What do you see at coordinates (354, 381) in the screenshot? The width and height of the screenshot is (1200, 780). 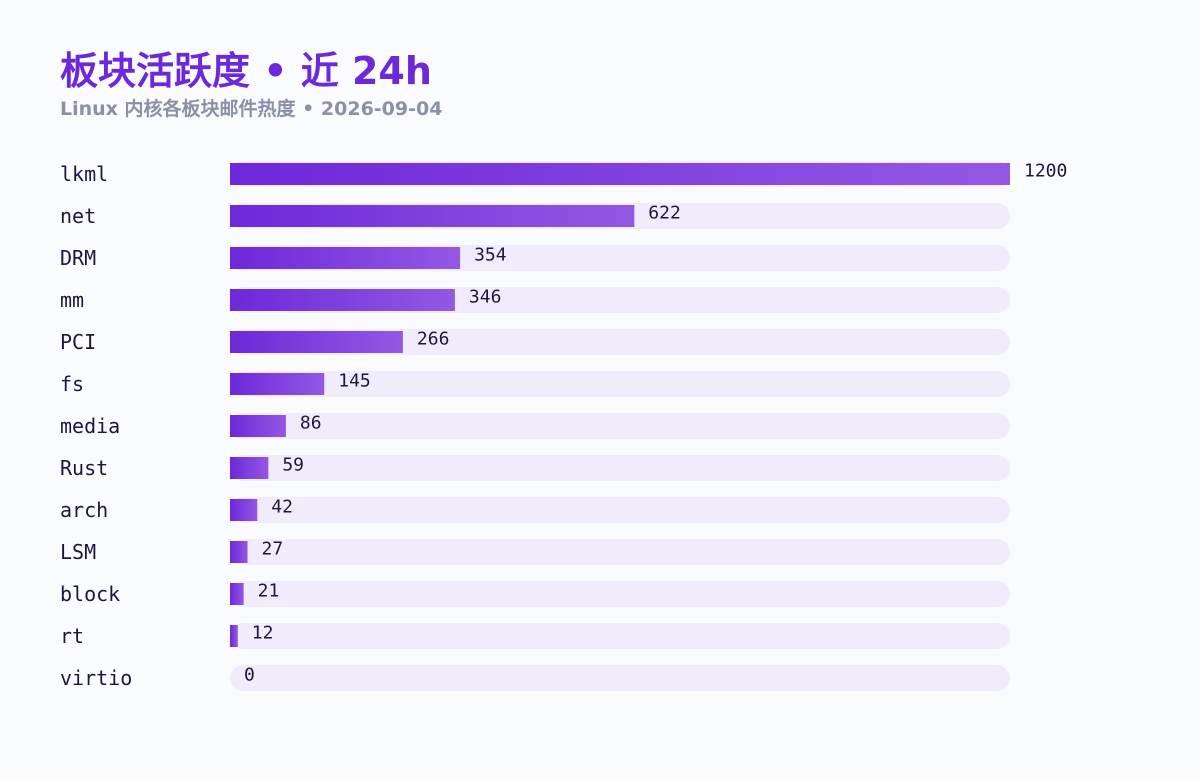 I see `value-label: 145` at bounding box center [354, 381].